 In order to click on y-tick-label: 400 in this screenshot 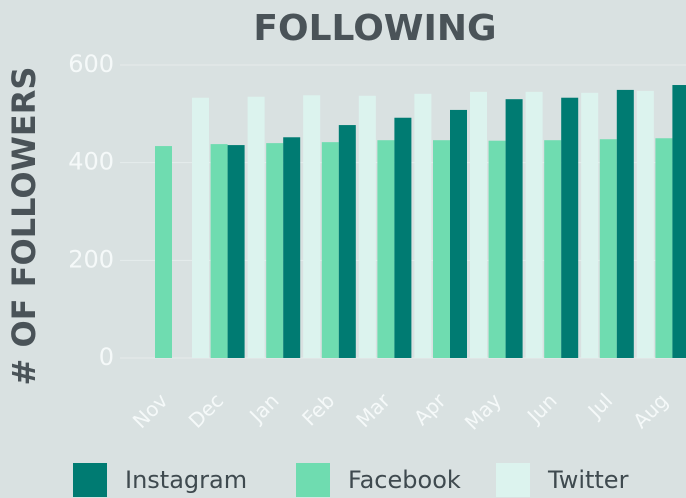, I will do `click(91, 162)`.